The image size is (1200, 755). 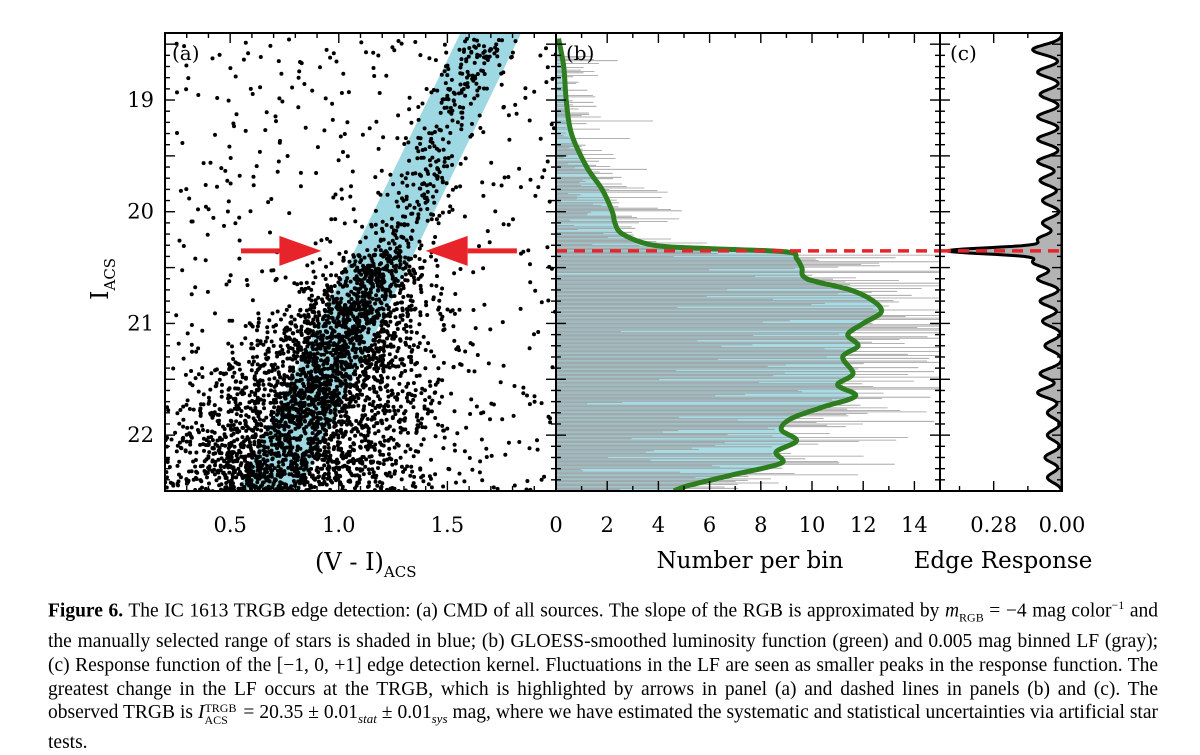 What do you see at coordinates (1062, 525) in the screenshot?
I see `x-tick-label: 0.00` at bounding box center [1062, 525].